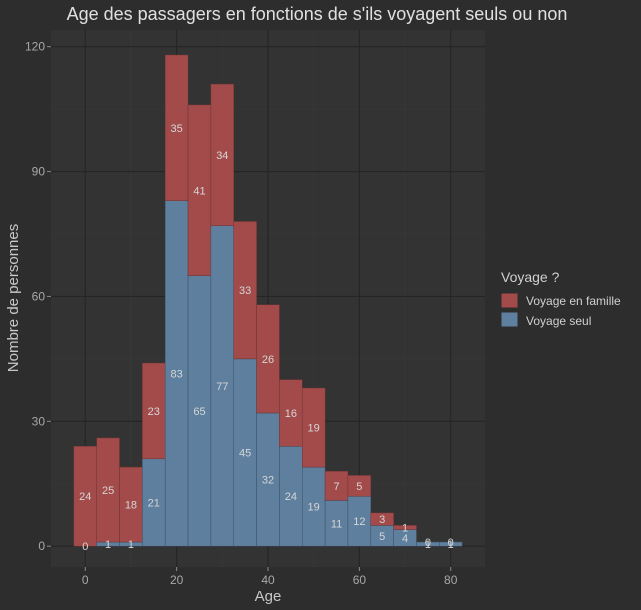  What do you see at coordinates (382, 537) in the screenshot?
I see `bar-label-seul: 5` at bounding box center [382, 537].